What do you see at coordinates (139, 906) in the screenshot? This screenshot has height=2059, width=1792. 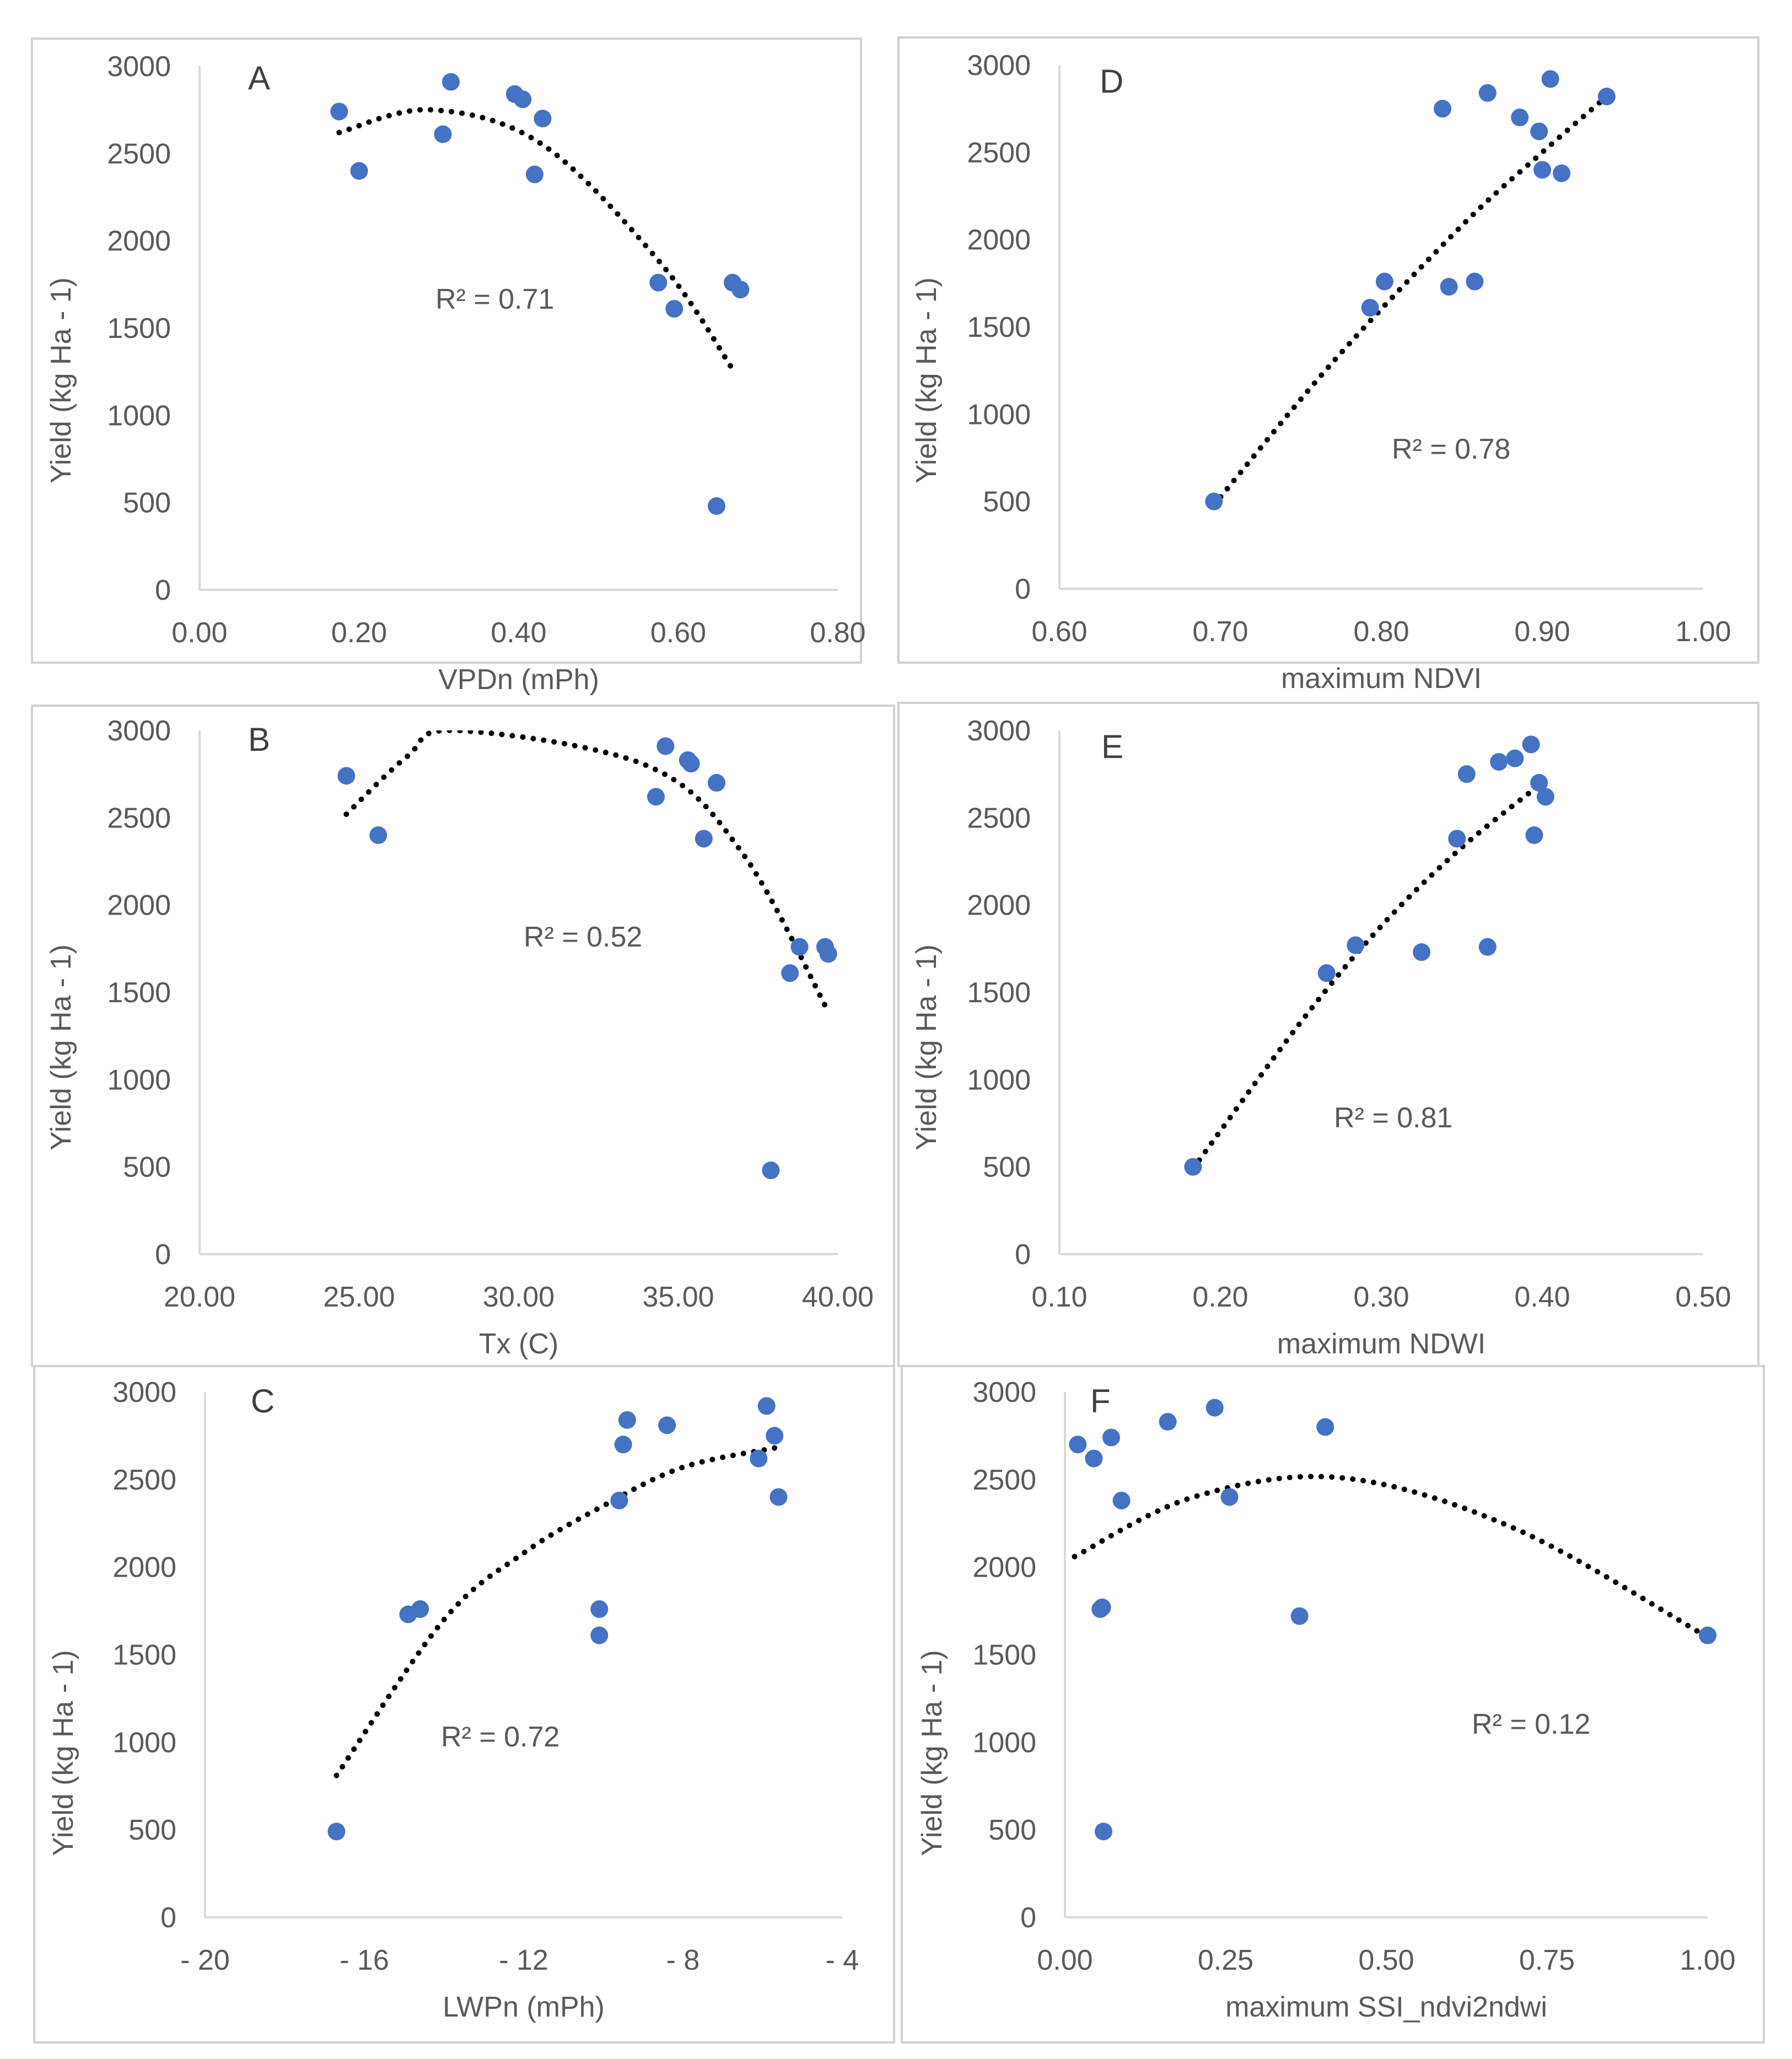 I see `y-tick-label-b: 2000` at bounding box center [139, 906].